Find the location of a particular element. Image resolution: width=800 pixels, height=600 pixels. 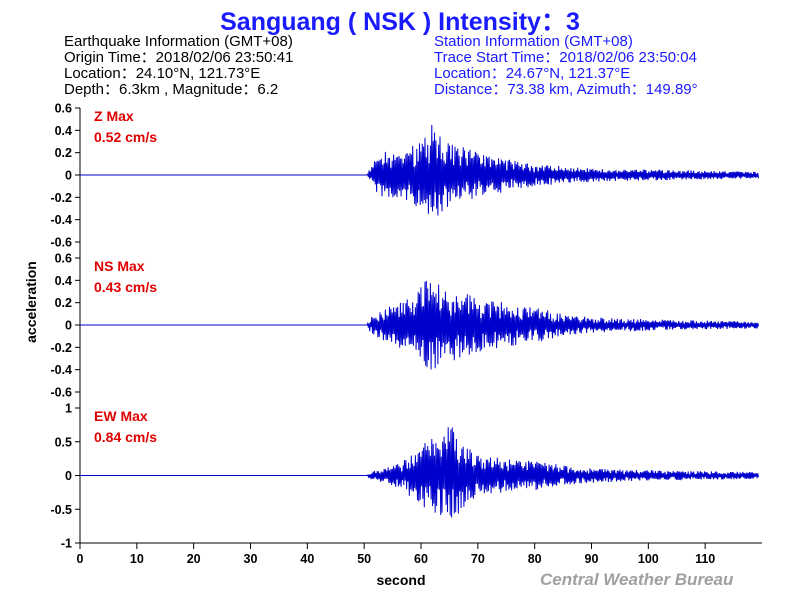

x-tick-label: 100 is located at coordinates (648, 559).